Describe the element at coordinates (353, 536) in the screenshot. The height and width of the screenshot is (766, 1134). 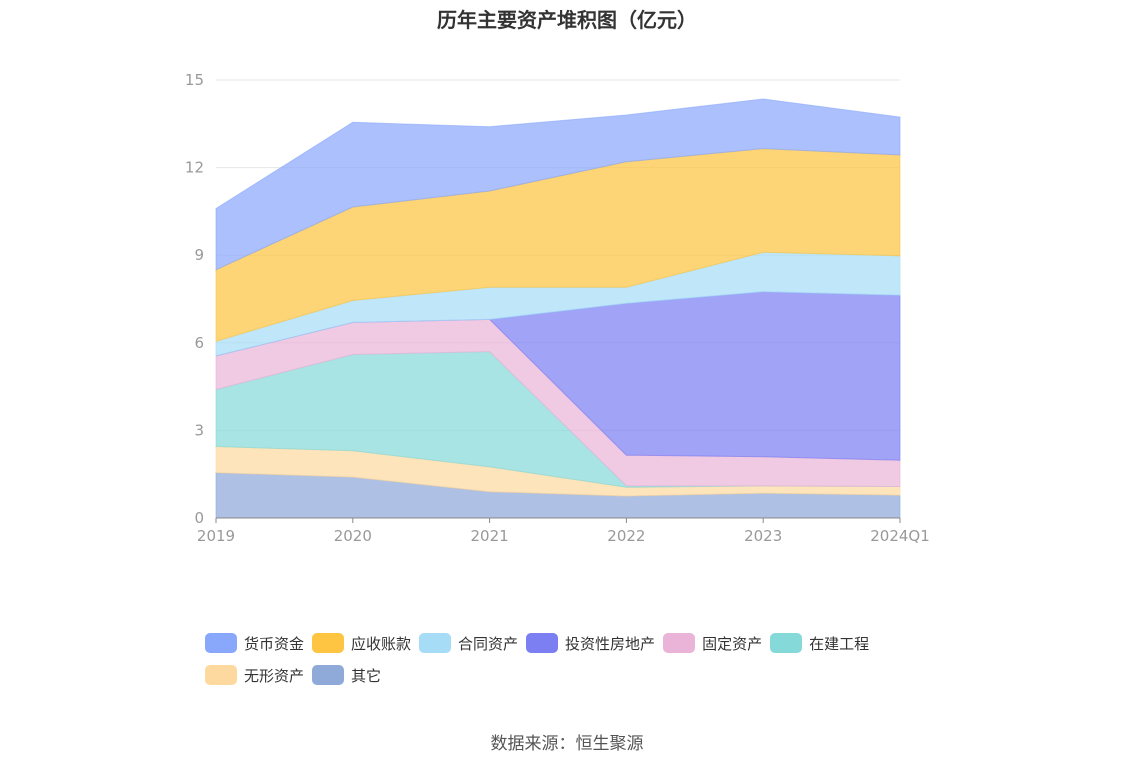
I see `x-tick-label: 2020` at that location.